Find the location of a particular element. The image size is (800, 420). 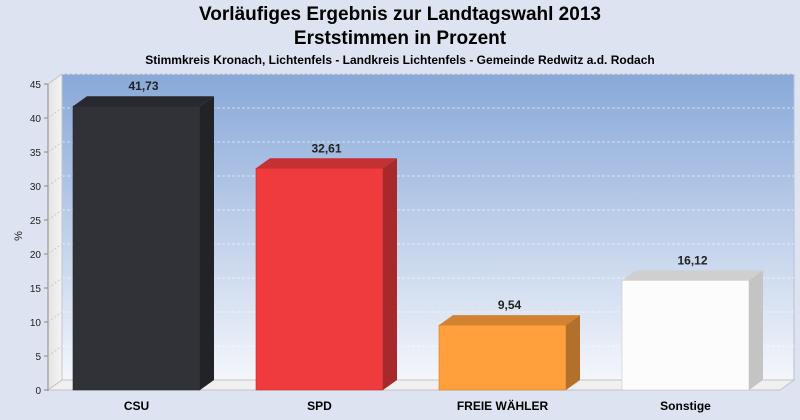

x-tick-label: CSU is located at coordinates (136, 406).